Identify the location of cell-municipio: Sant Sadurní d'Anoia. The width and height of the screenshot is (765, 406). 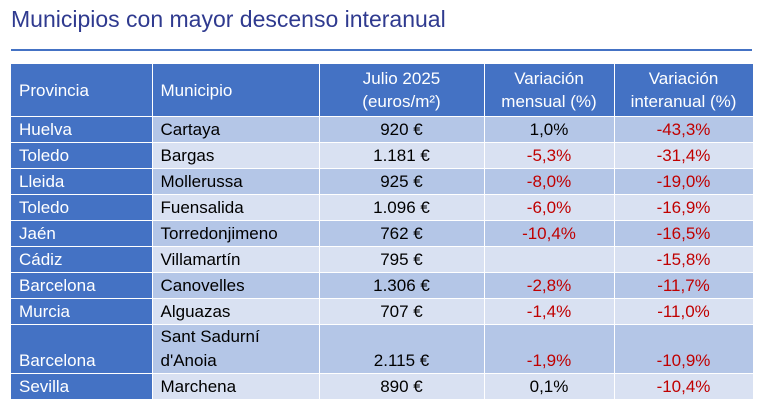
(236, 349).